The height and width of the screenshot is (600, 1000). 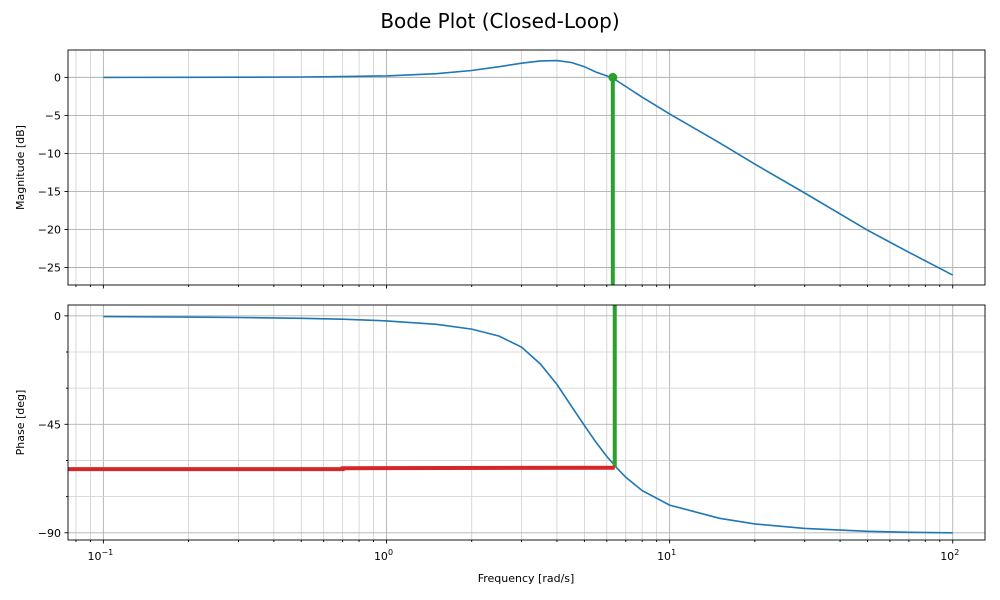 I want to click on magnitude-y-tick-label: −10, so click(x=49, y=153).